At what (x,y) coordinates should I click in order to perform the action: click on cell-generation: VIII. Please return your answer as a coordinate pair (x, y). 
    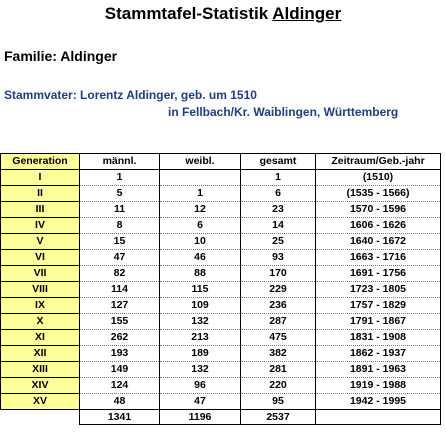
    Looking at the image, I should click on (40, 289).